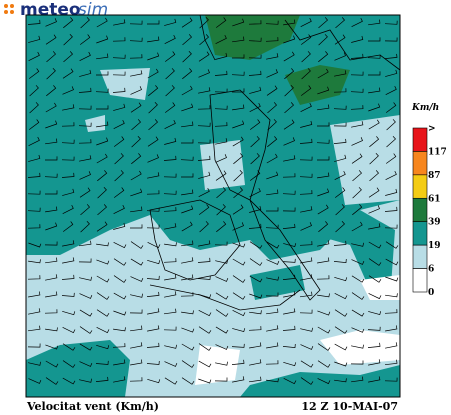 Image resolution: width=451 pixels, height=415 pixels. I want to click on legend: Km/h >117 87 61 39 19 6 0, so click(429, 200).